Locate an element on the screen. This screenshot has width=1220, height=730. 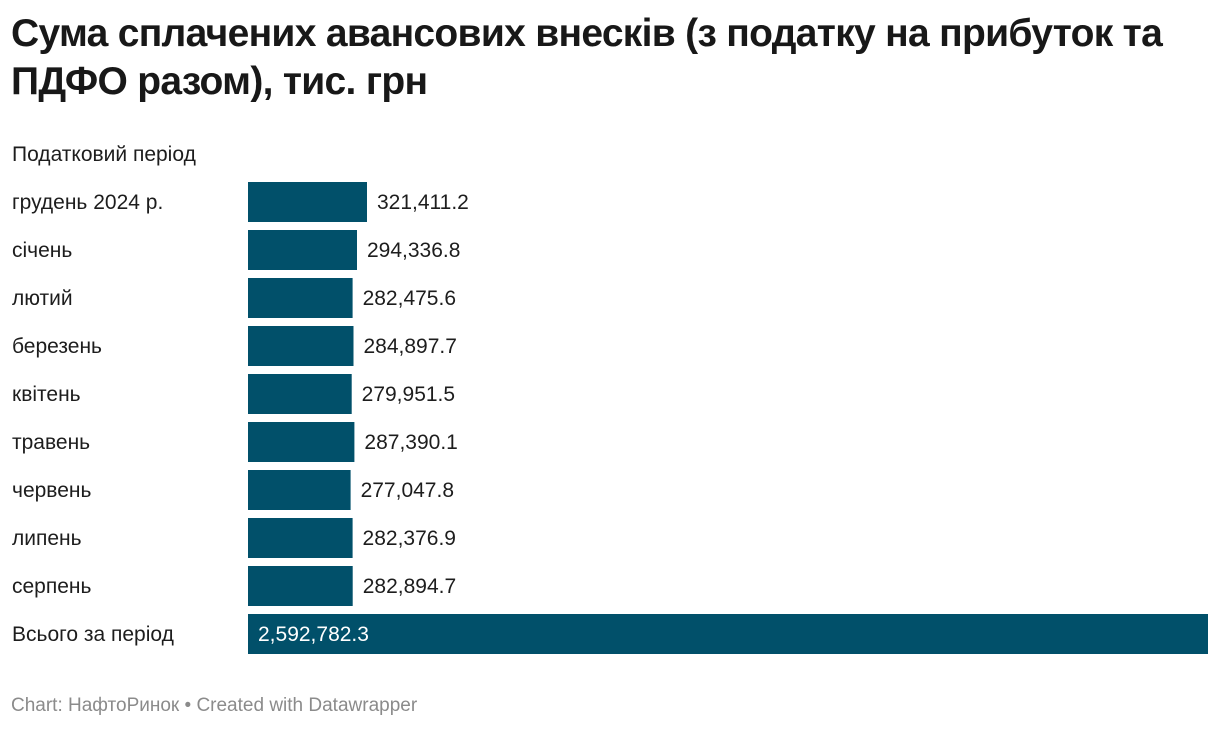
row-label: лютий is located at coordinates (42, 298).